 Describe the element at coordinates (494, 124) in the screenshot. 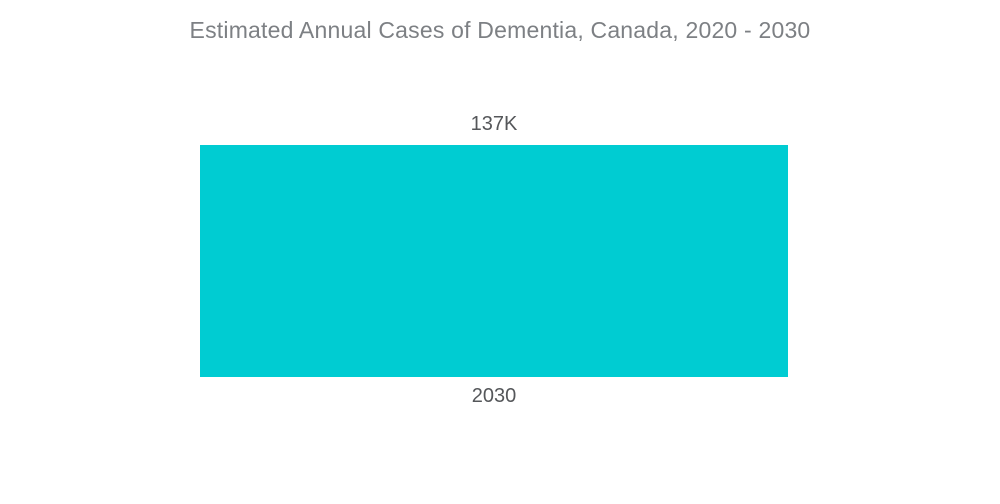

I see `bar-value-label: 137K` at that location.